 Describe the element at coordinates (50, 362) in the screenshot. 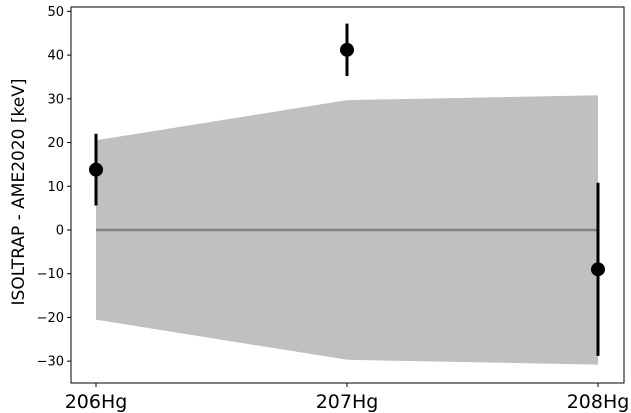

I see `y-tick-label: −30` at that location.